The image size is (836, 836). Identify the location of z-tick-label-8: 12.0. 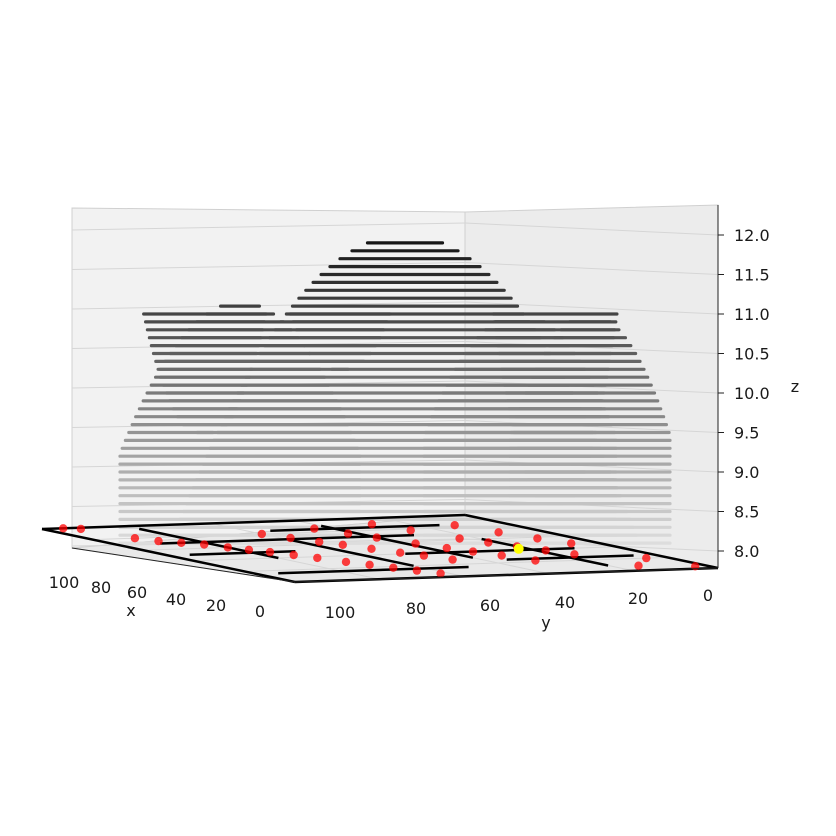
(752, 235).